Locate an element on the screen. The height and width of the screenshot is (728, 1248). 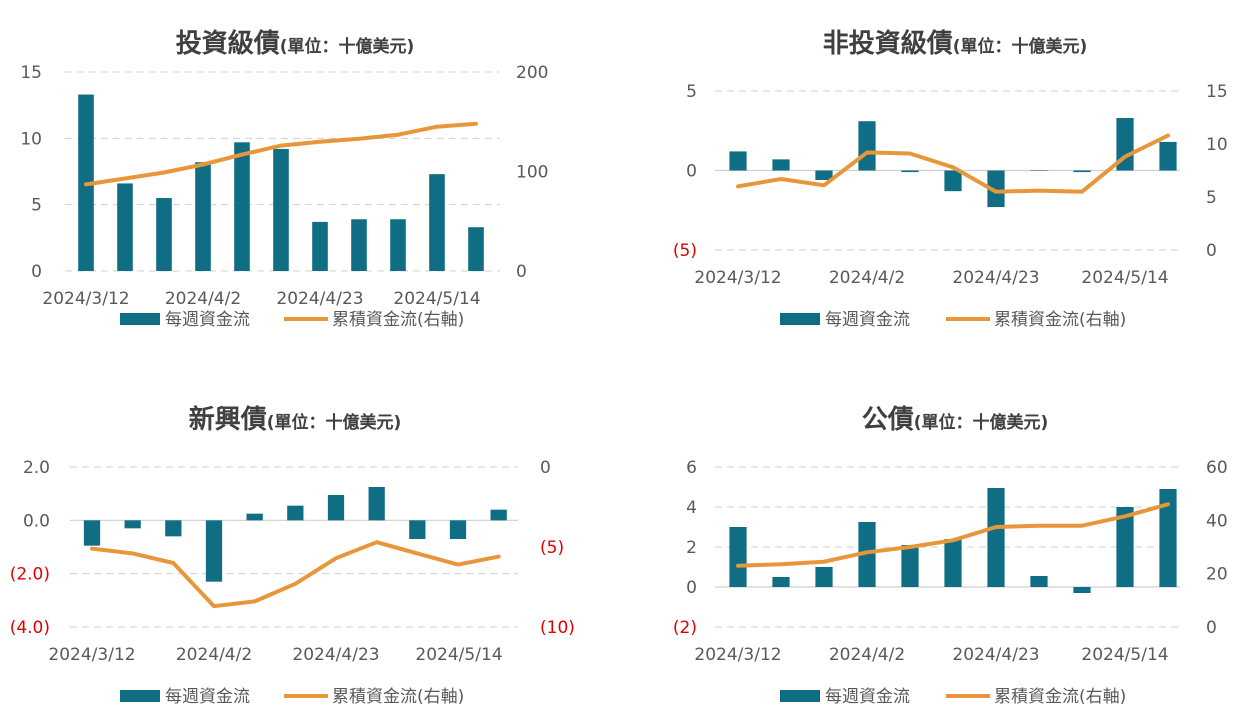
y-right-tick-label: 15 is located at coordinates (1217, 92).